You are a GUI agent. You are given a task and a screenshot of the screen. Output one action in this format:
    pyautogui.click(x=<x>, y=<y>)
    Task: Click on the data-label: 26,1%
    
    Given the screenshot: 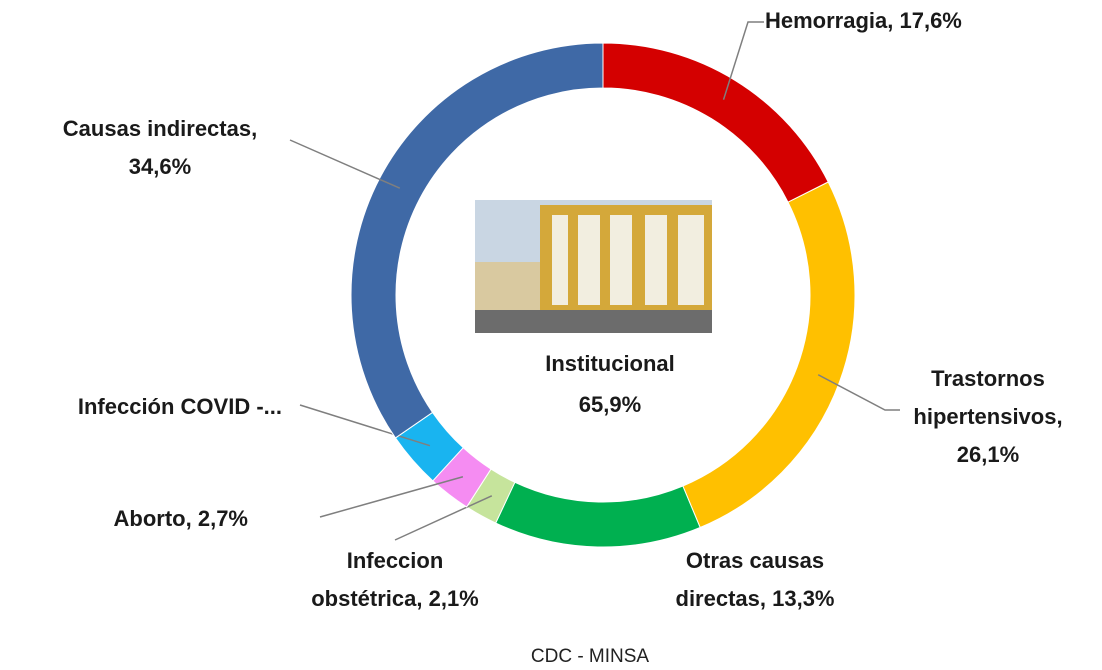 What is the action you would take?
    pyautogui.click(x=988, y=454)
    